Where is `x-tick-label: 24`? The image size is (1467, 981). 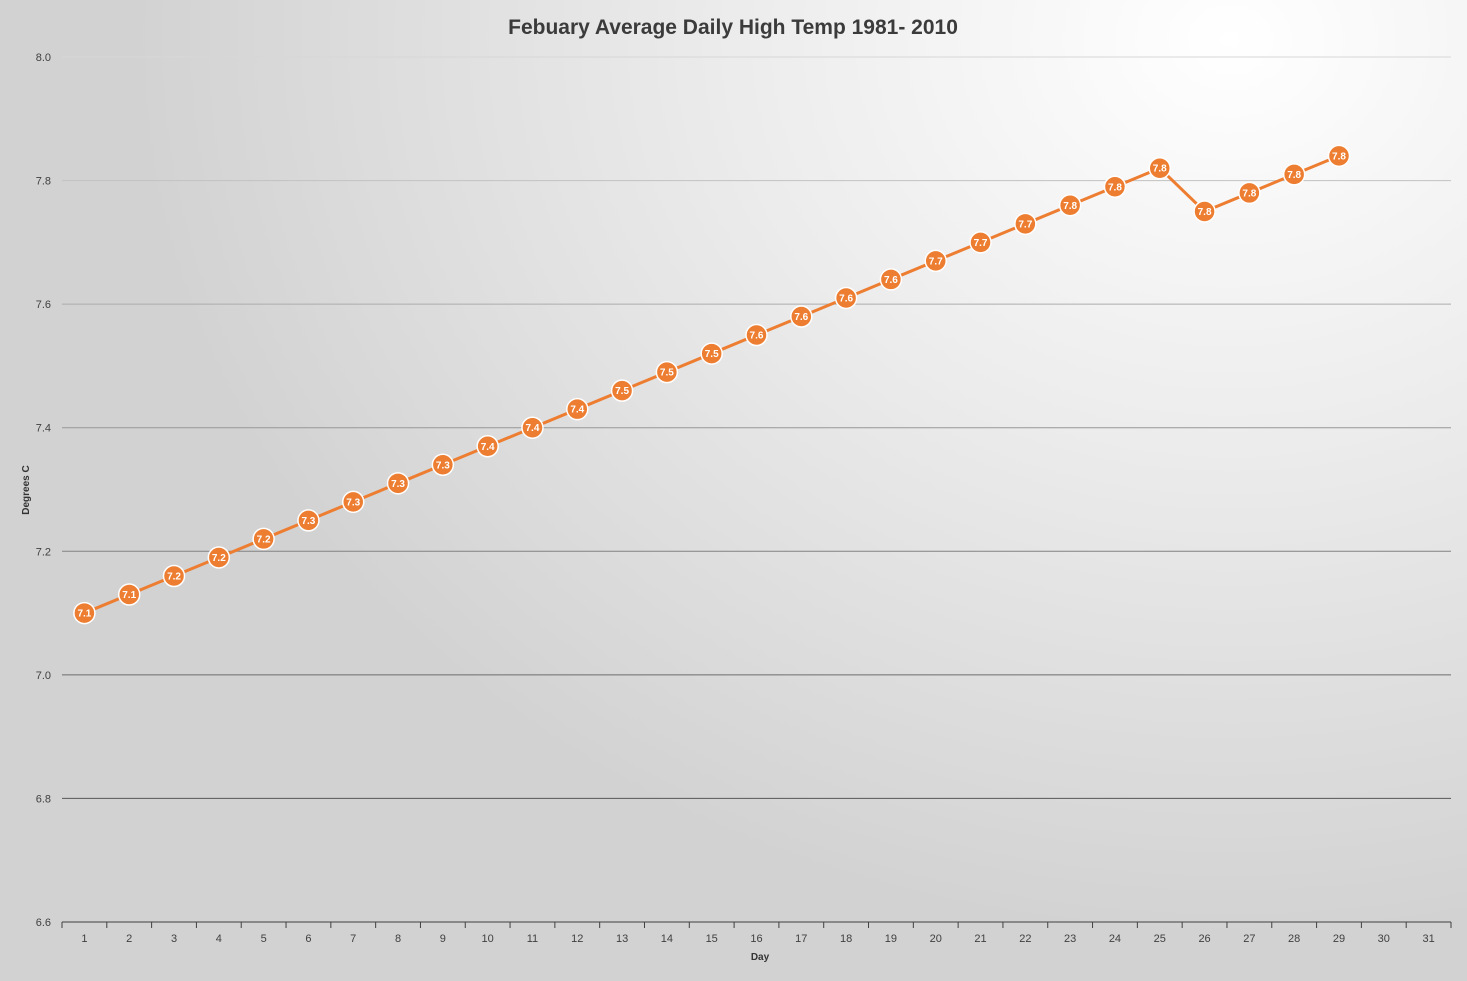
x-tick-label: 24 is located at coordinates (1115, 939).